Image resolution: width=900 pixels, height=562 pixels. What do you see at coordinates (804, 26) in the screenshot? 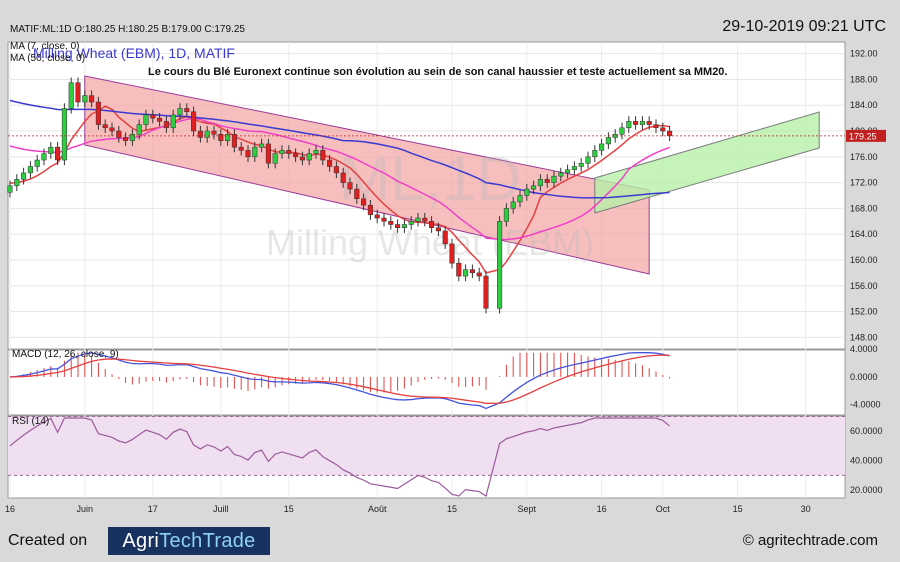
I see `timestamp: 29-10-2019 09:21 UTC` at bounding box center [804, 26].